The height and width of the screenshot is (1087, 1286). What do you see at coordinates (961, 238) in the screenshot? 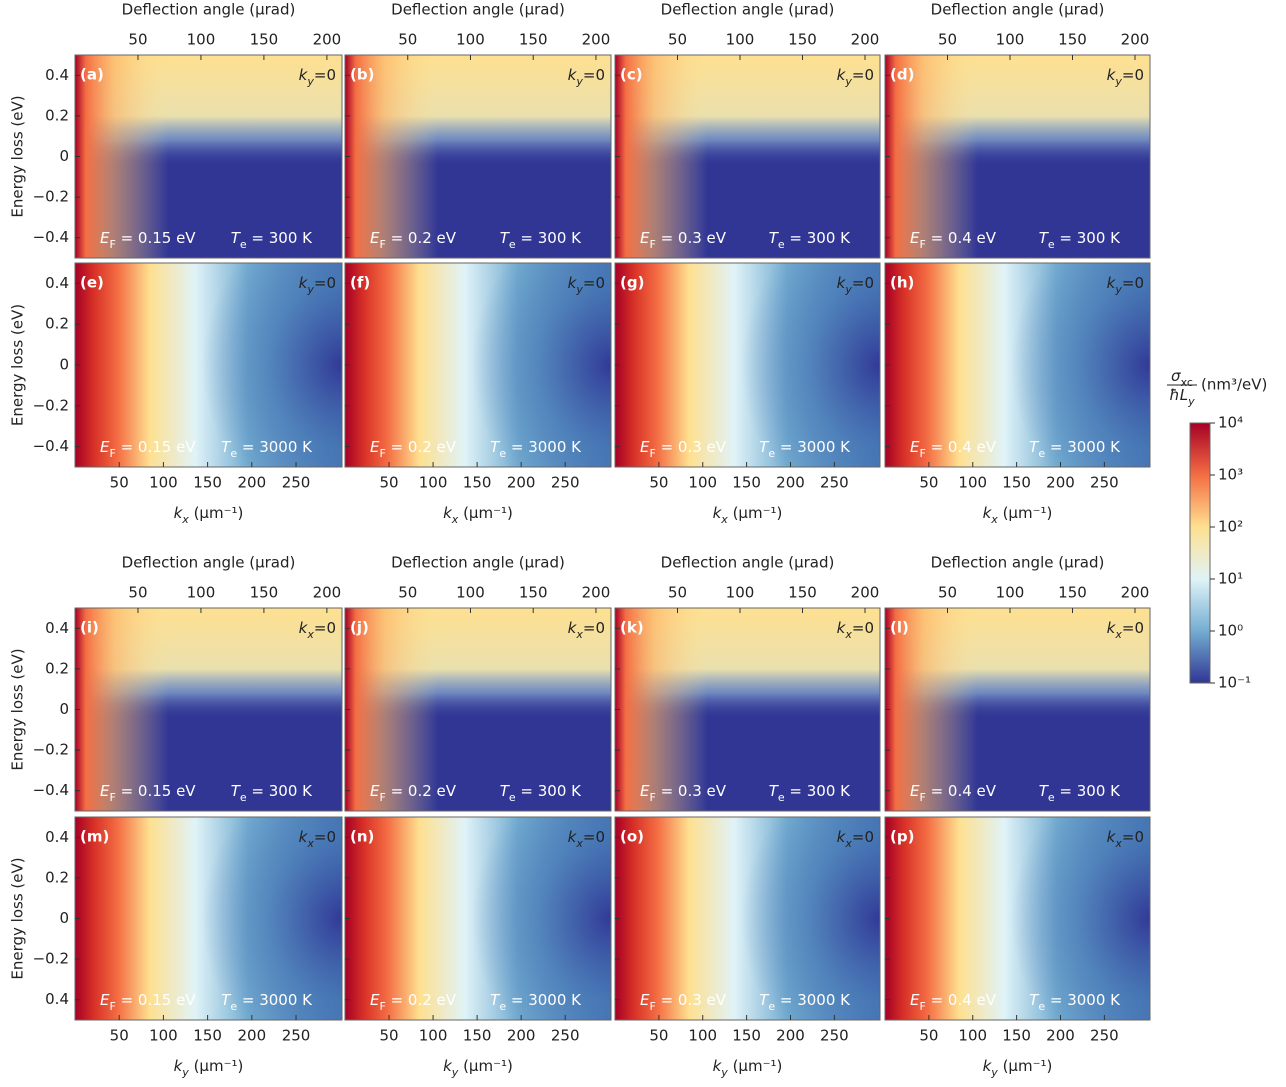
I see `fermi-energy-part: = 0.4 eV` at bounding box center [961, 238].